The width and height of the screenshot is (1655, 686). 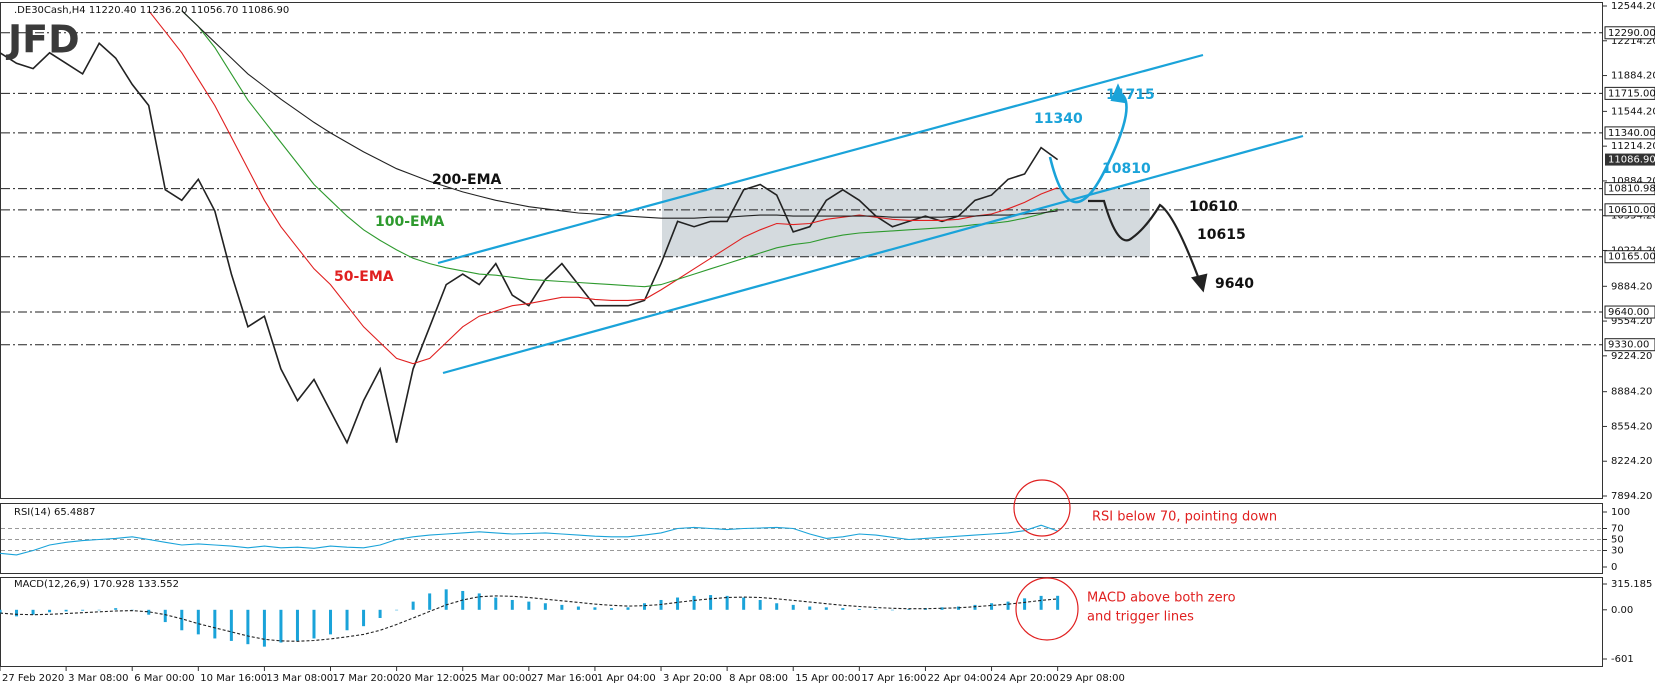 What do you see at coordinates (758, 678) in the screenshot?
I see `x-tick-label: 8 Apr 08:00` at bounding box center [758, 678].